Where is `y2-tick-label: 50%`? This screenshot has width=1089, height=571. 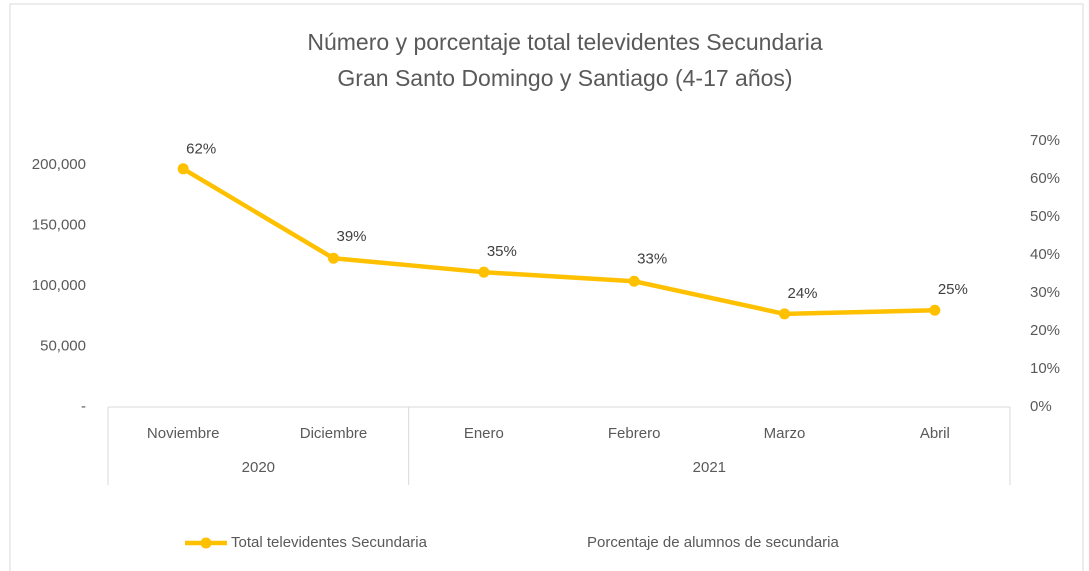 y2-tick-label: 50% is located at coordinates (1045, 216).